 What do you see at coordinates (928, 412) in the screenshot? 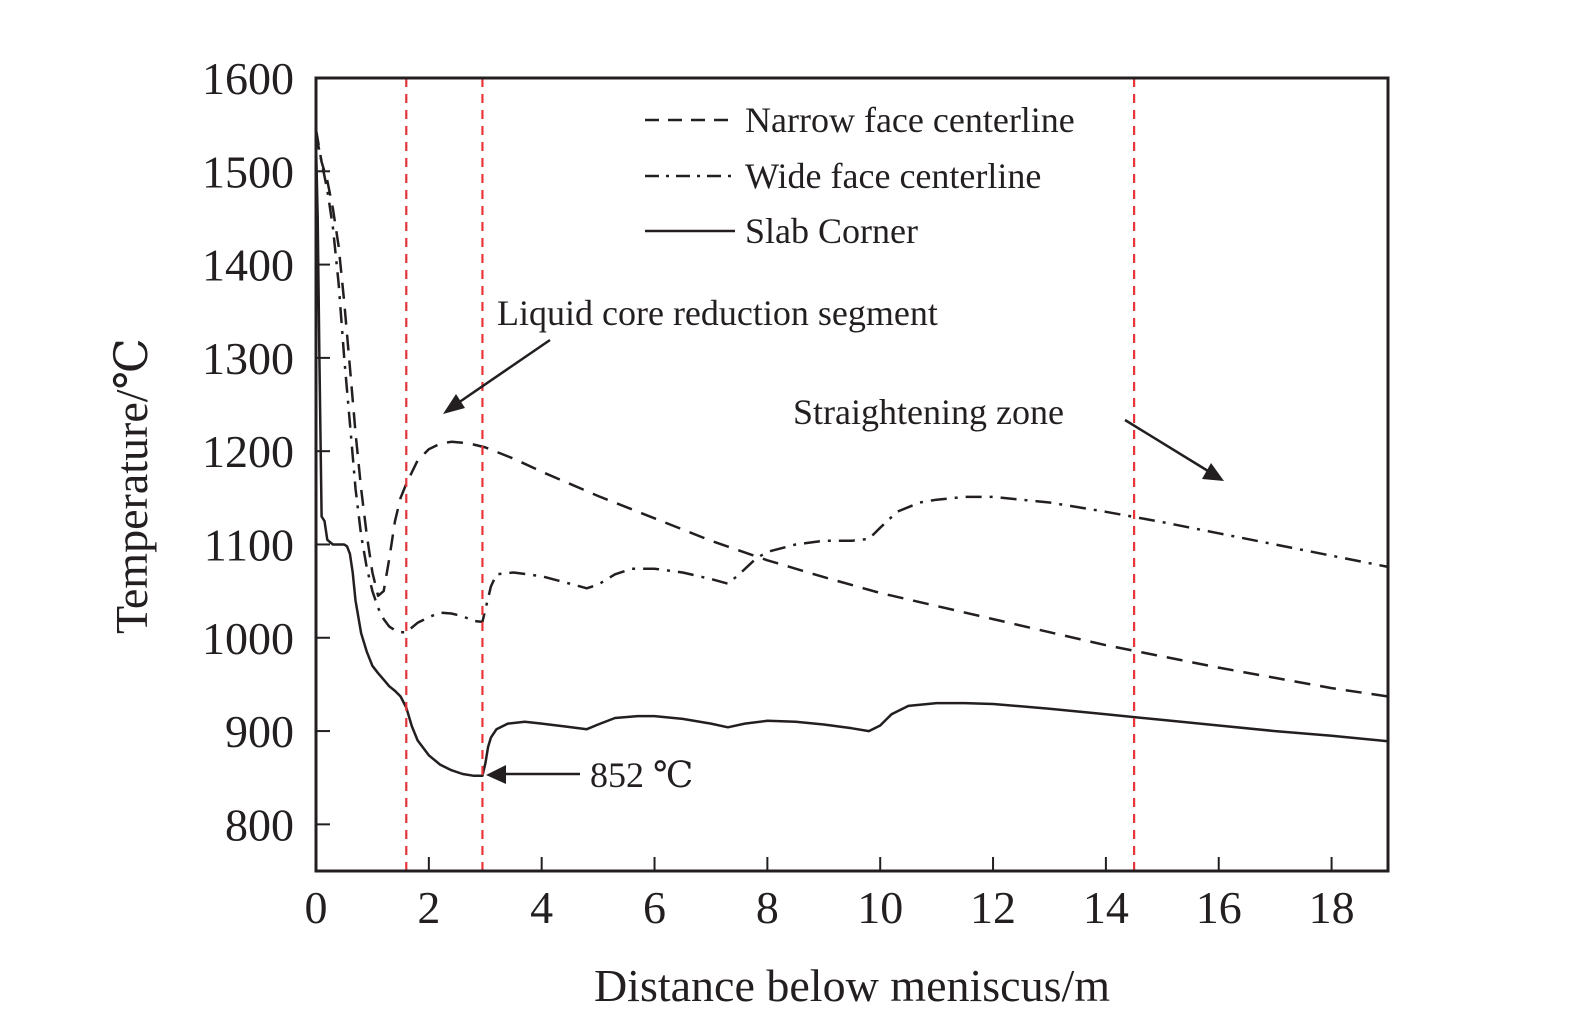
I see `annotation-straightening-zone: Straightening zone` at bounding box center [928, 412].